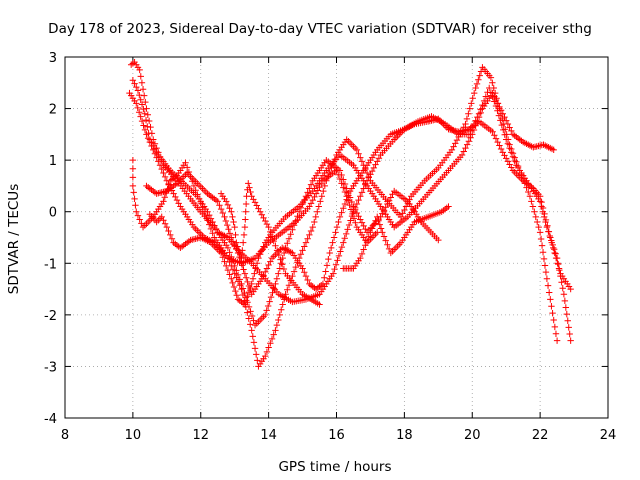 This screenshot has width=640, height=480. I want to click on y-tick-label: 1, so click(53, 161).